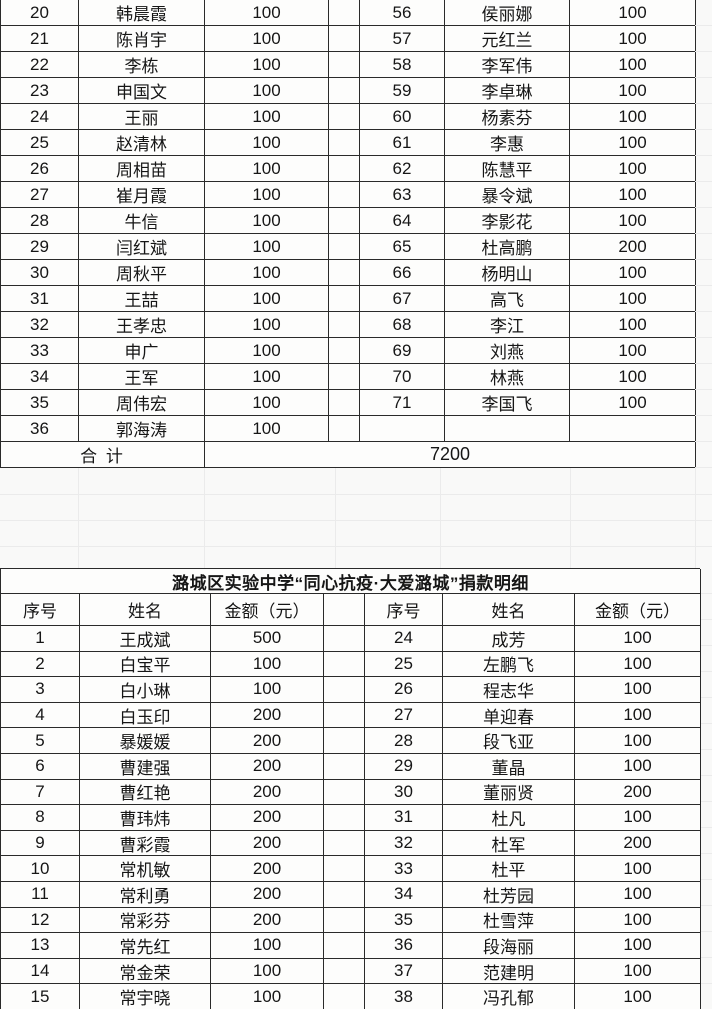 This screenshot has height=1009, width=712. Describe the element at coordinates (40, 741) in the screenshot. I see `serial-cell: 5` at that location.